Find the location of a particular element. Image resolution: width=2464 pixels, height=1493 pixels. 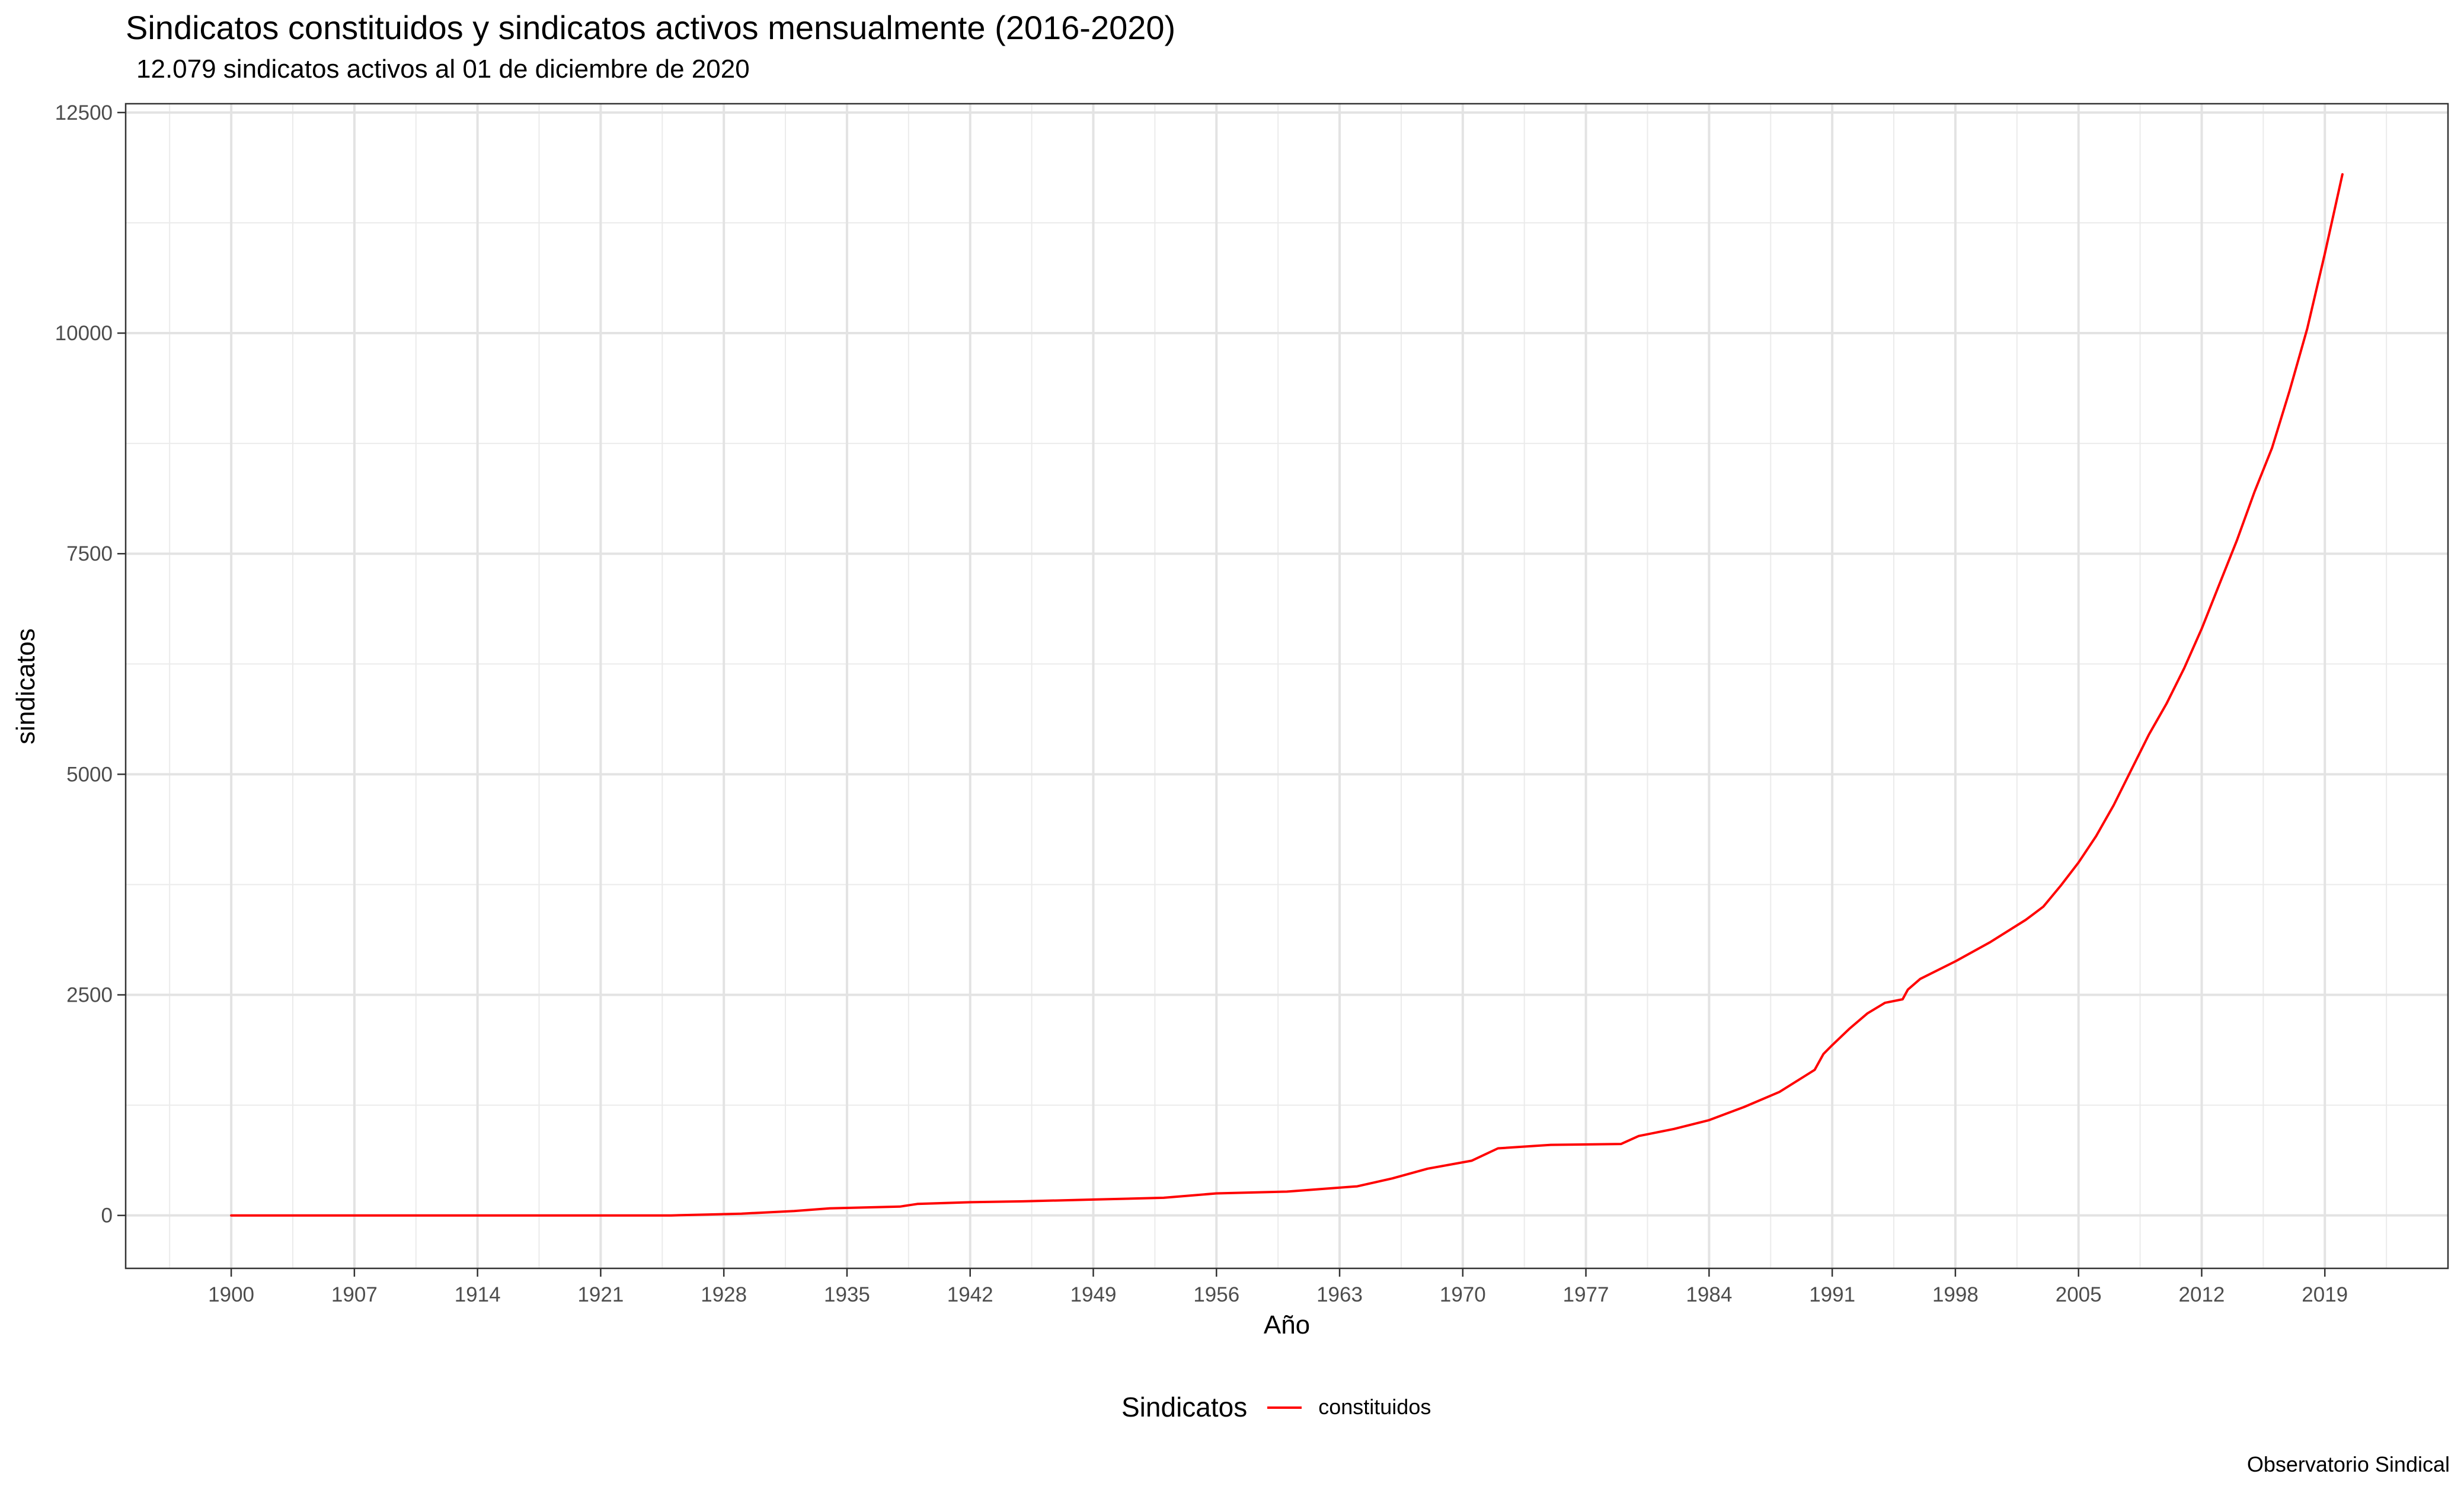

x-tick-label: 1907 is located at coordinates (355, 1294).